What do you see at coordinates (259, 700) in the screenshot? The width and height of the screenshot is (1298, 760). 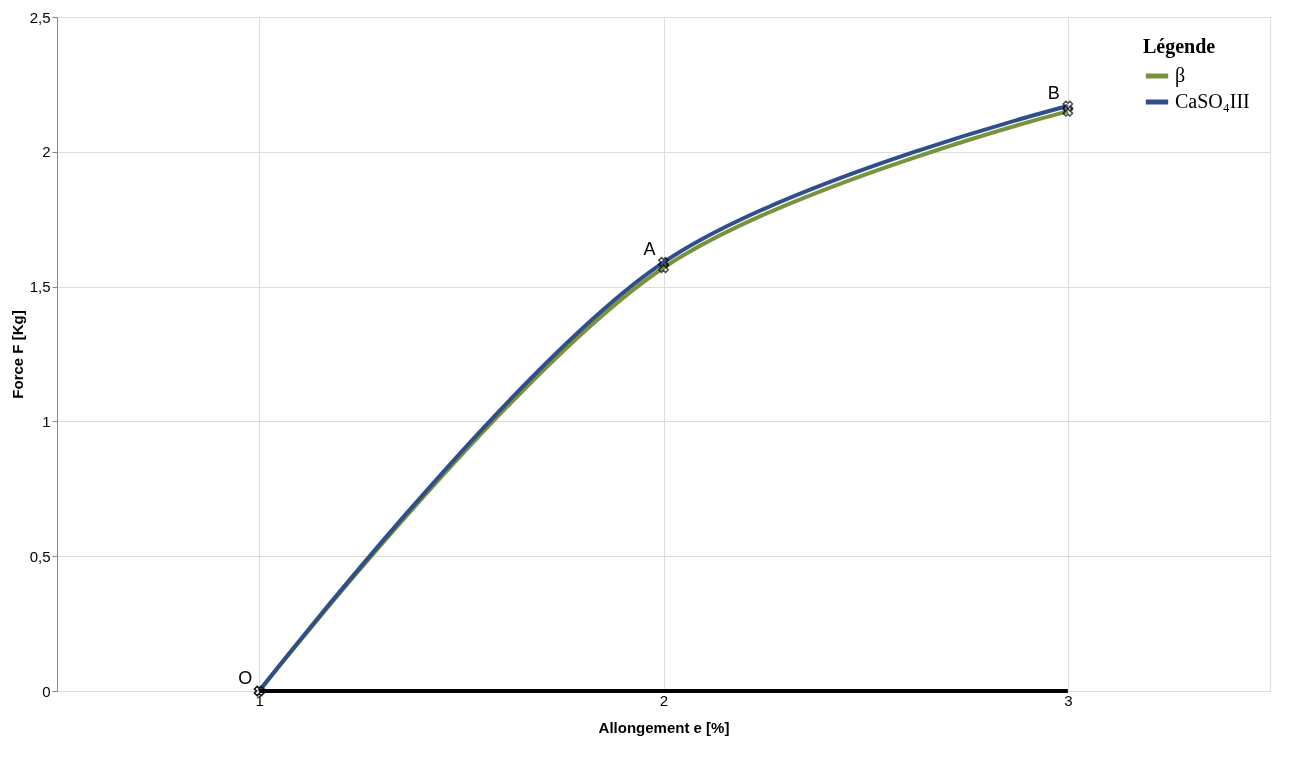 I see `x-tick-label: 1` at bounding box center [259, 700].